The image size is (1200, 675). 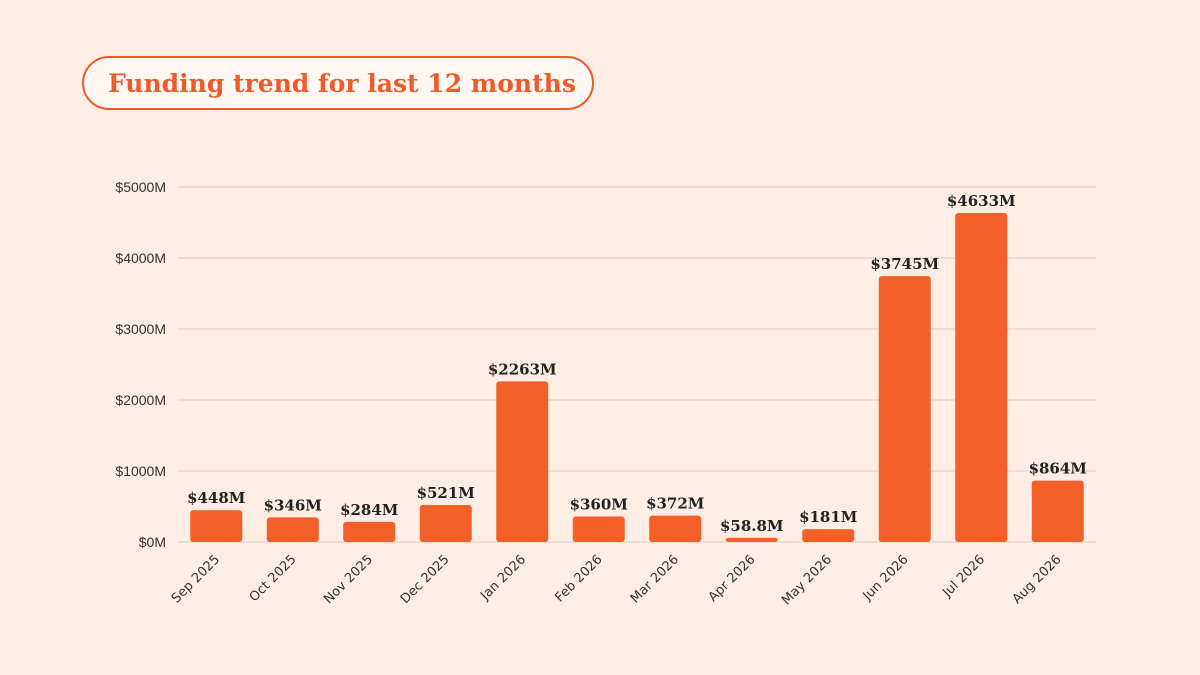 I want to click on x-category-label: Apr 2026, so click(x=732, y=578).